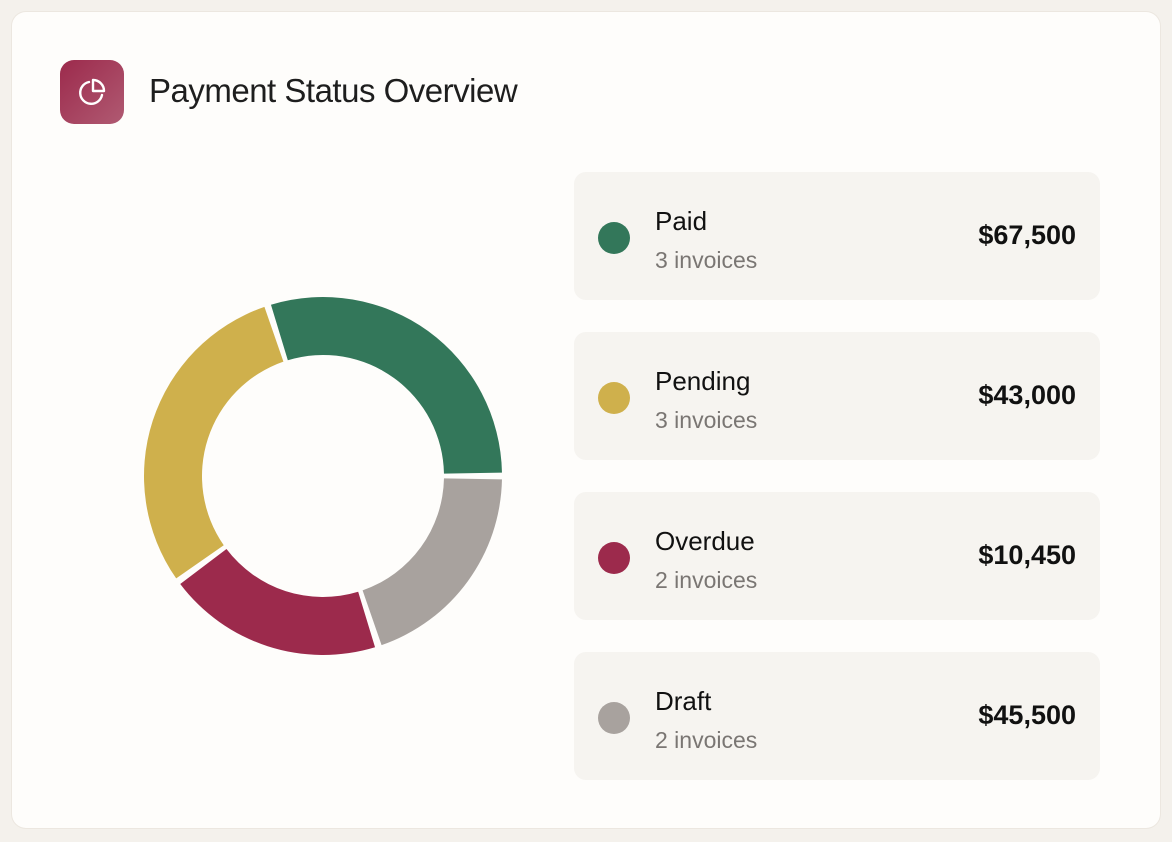 Image resolution: width=1172 pixels, height=842 pixels. I want to click on amount: $45,500, so click(1027, 715).